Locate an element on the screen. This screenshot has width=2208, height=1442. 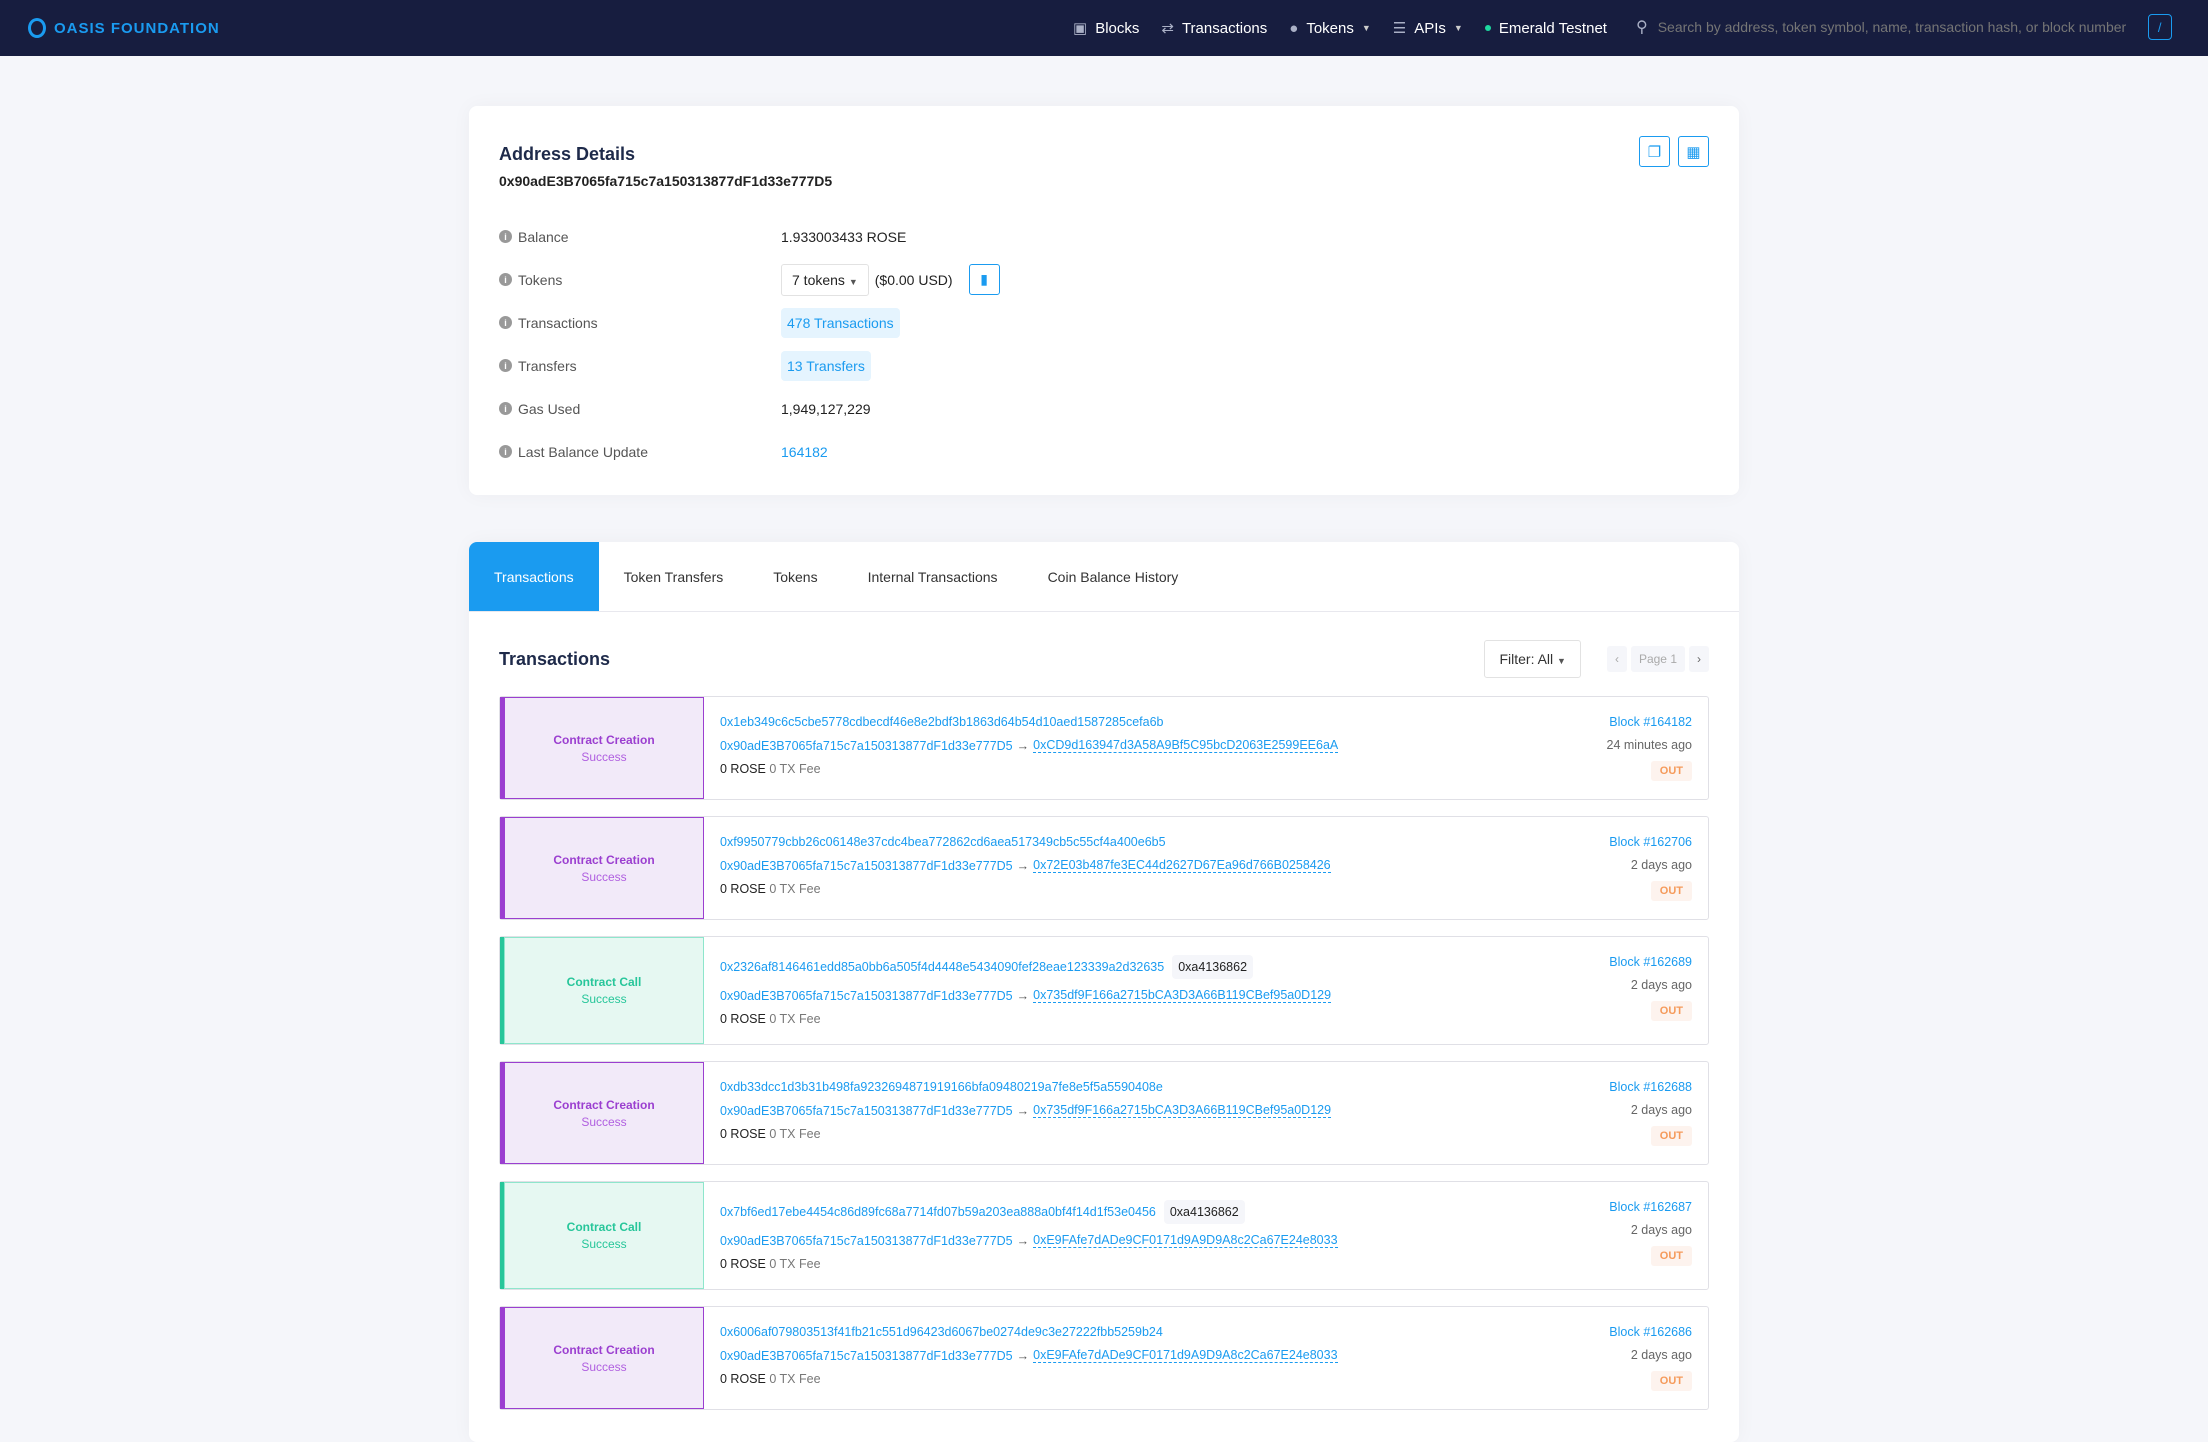
transaction-type: Contract Call is located at coordinates (604, 1227).